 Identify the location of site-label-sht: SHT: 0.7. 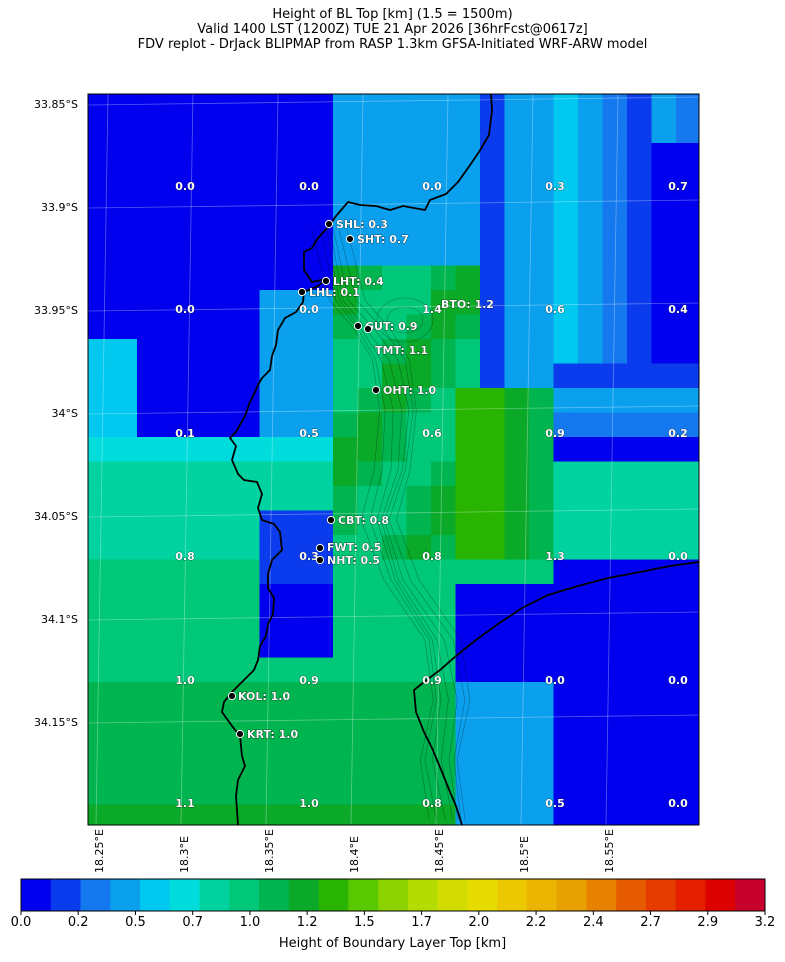
(383, 239).